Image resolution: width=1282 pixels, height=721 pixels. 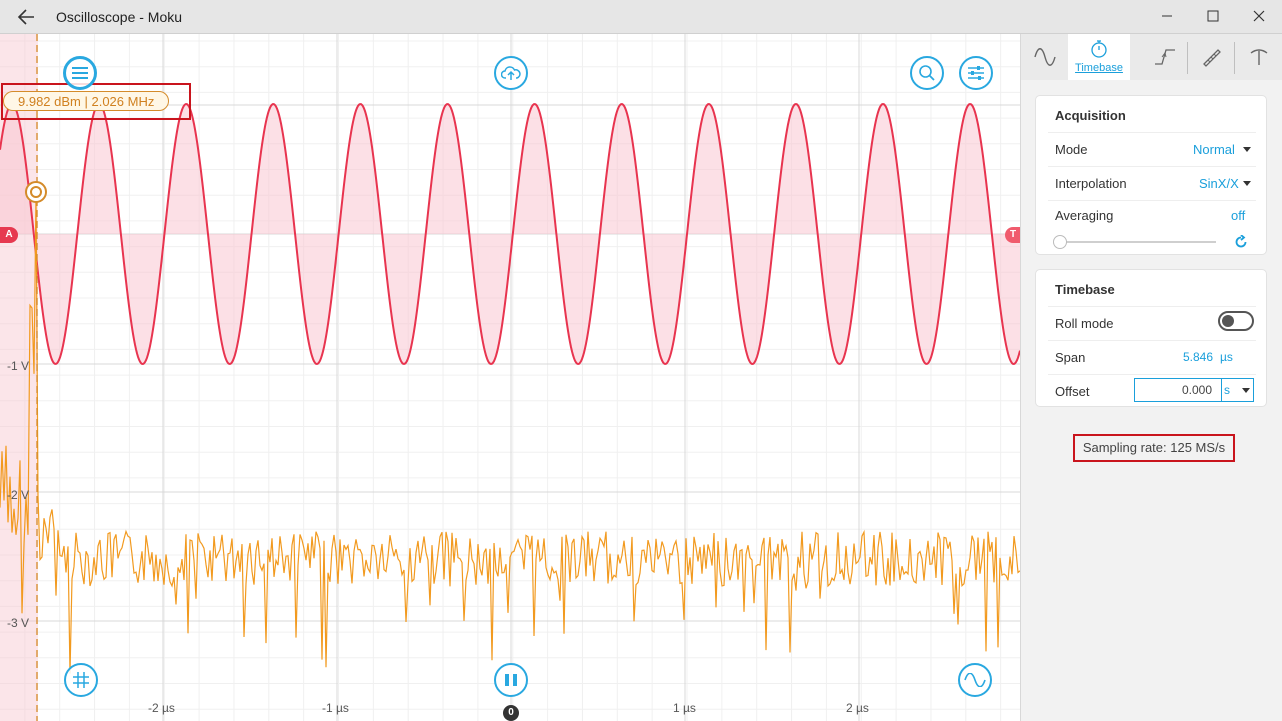 What do you see at coordinates (1091, 183) in the screenshot?
I see `interpolation-label: Interpolation` at bounding box center [1091, 183].